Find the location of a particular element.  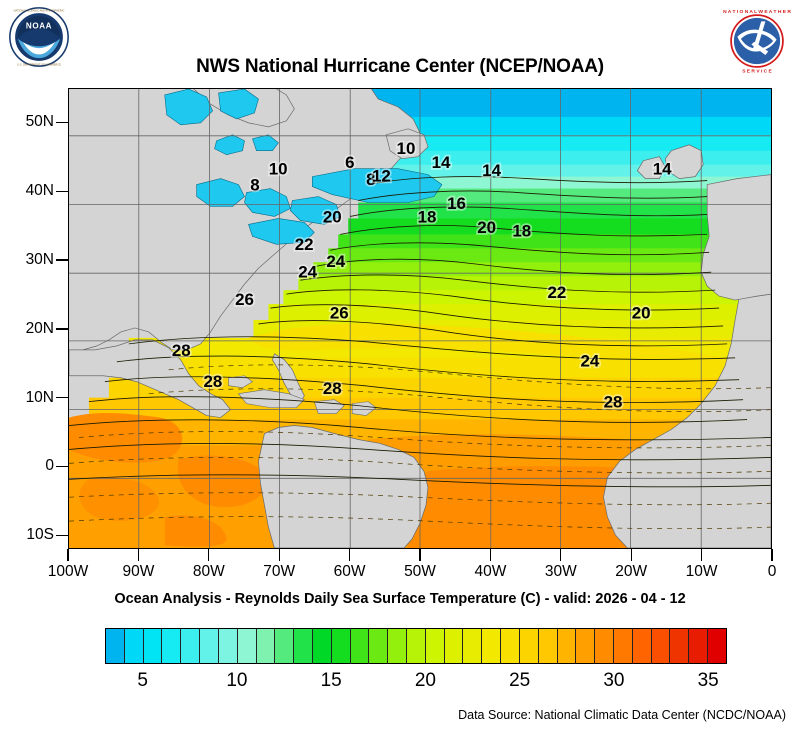

lat-tick-label: 0 is located at coordinates (49, 466).